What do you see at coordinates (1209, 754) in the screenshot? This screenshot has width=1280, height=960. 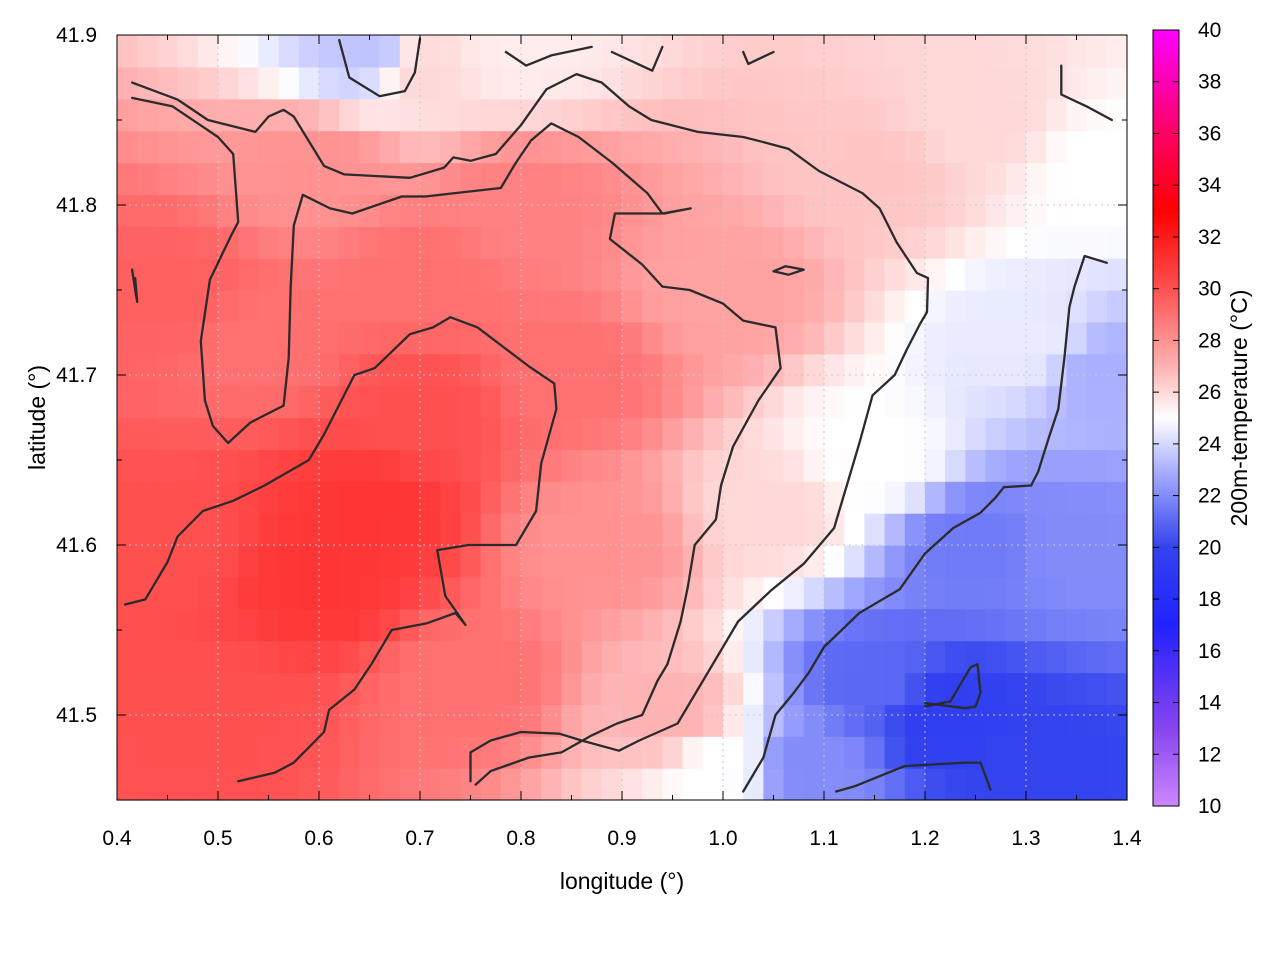 I see `colorbar-tick-label: 12` at bounding box center [1209, 754].